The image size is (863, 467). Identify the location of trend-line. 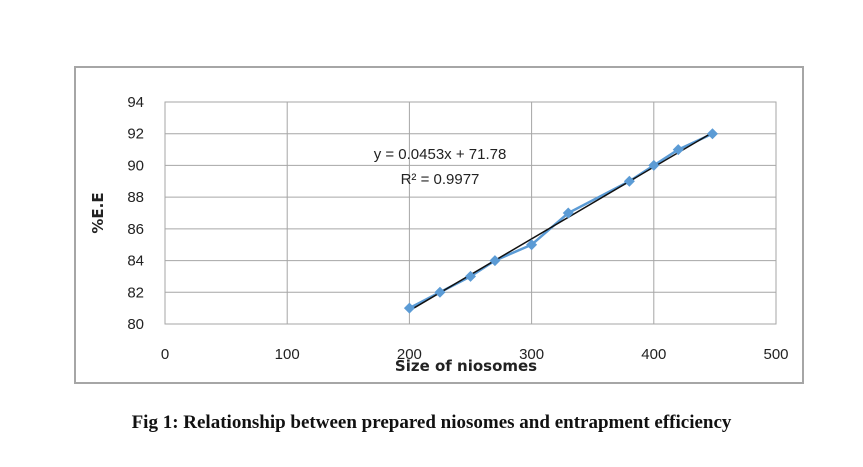
(561, 221).